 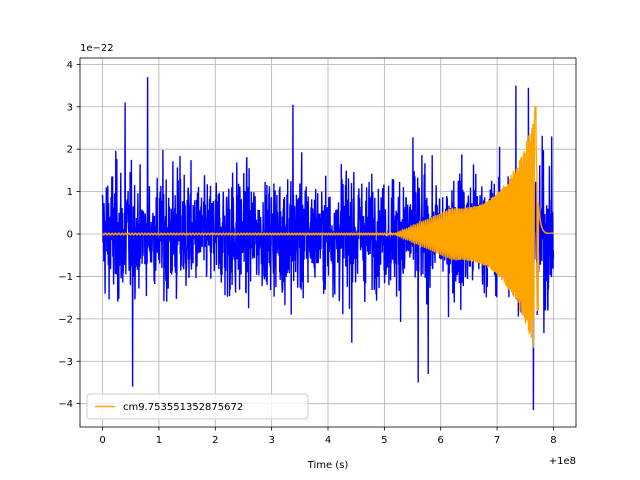 I want to click on y-tick-label: −1, so click(x=65, y=277).